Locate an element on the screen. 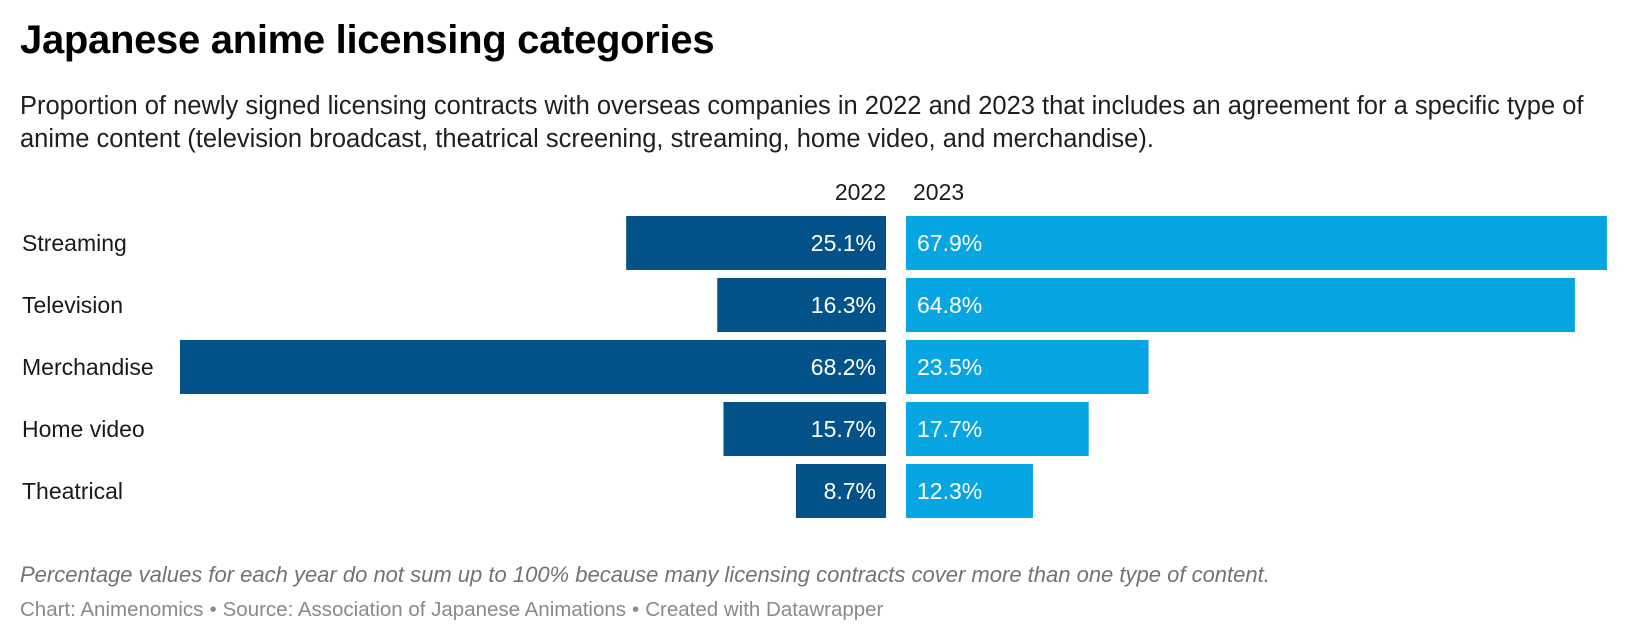  bar-2023-television is located at coordinates (1240, 305).